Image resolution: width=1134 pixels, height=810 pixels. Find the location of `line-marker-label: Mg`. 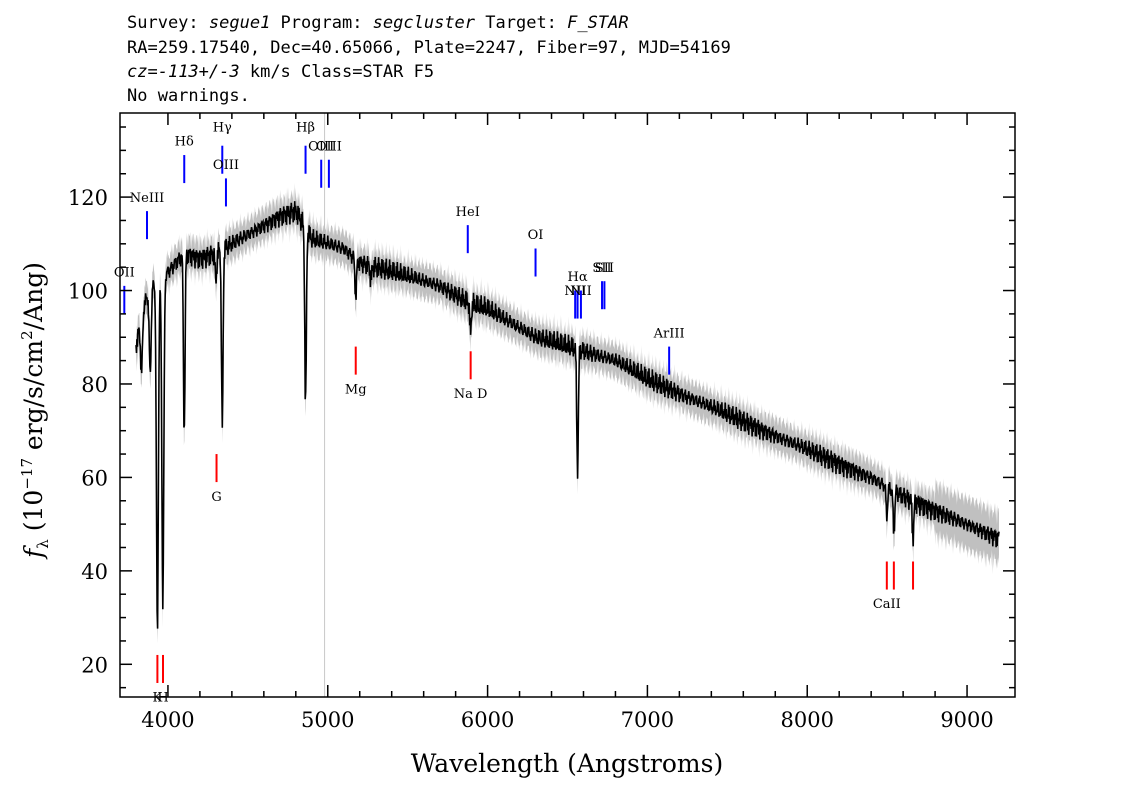

line-marker-label: Mg is located at coordinates (356, 389).